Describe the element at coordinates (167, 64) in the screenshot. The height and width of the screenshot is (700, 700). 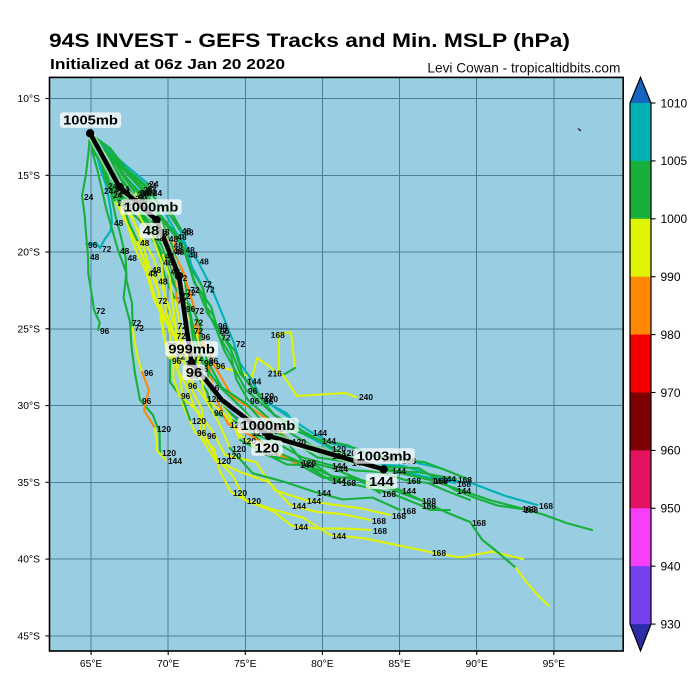
I see `svg-text: Initialized at 06z Jan 20 2020` at that location.